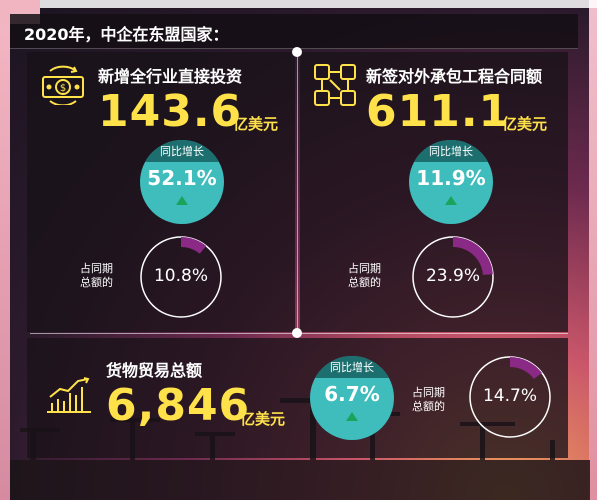 The height and width of the screenshot is (500, 597). I want to click on money-icon: $, so click(63, 85).